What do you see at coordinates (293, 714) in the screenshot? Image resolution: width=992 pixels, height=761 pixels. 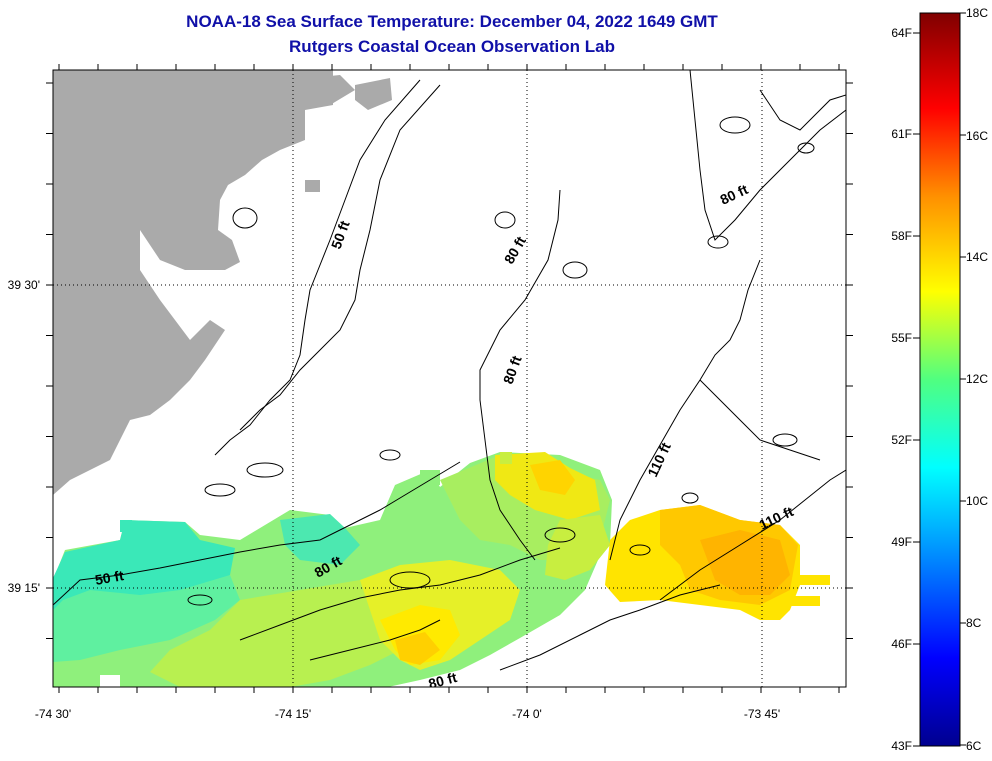 I see `lon-label: -74 15'` at bounding box center [293, 714].